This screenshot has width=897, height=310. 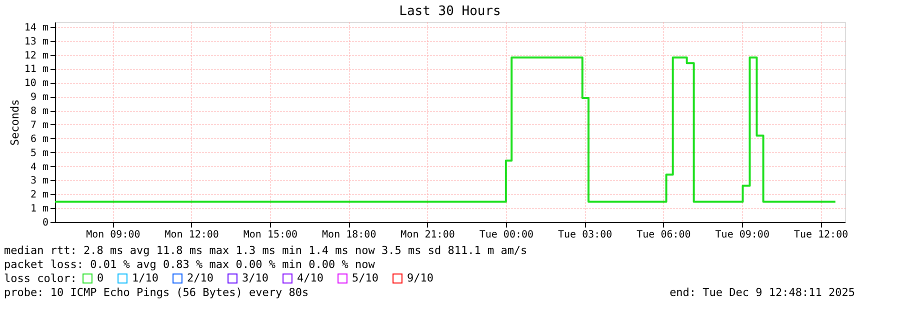 I want to click on x-tick-label: Tue 09:00, so click(x=742, y=235).